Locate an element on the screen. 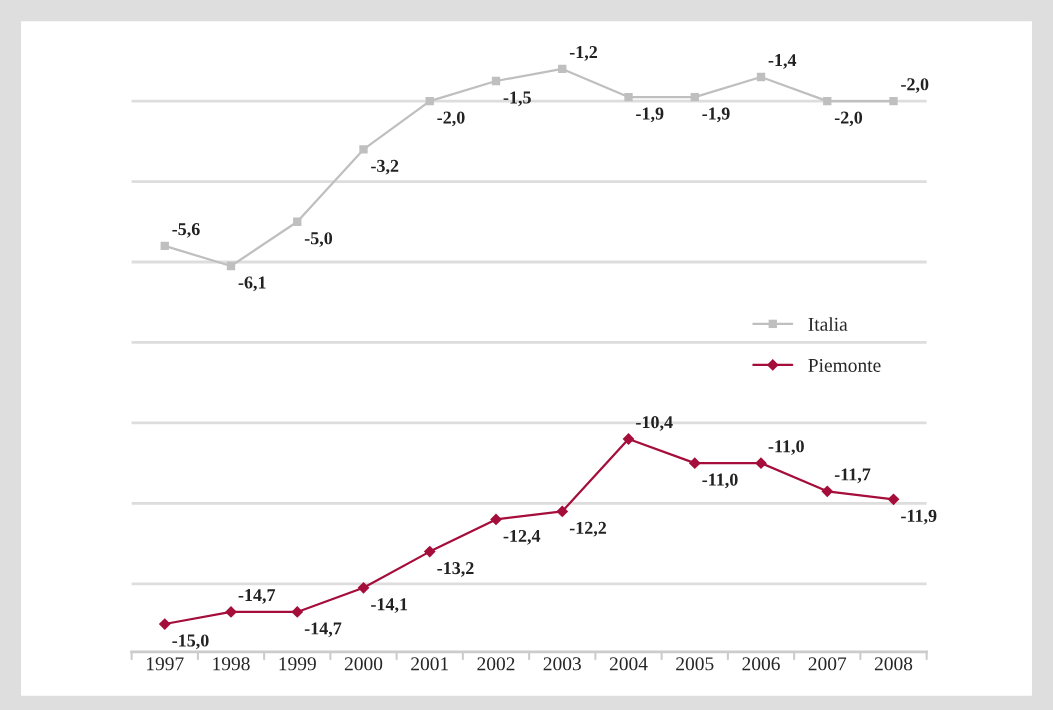 This screenshot has width=1053, height=710. x-tick-label: 2001 is located at coordinates (430, 664).